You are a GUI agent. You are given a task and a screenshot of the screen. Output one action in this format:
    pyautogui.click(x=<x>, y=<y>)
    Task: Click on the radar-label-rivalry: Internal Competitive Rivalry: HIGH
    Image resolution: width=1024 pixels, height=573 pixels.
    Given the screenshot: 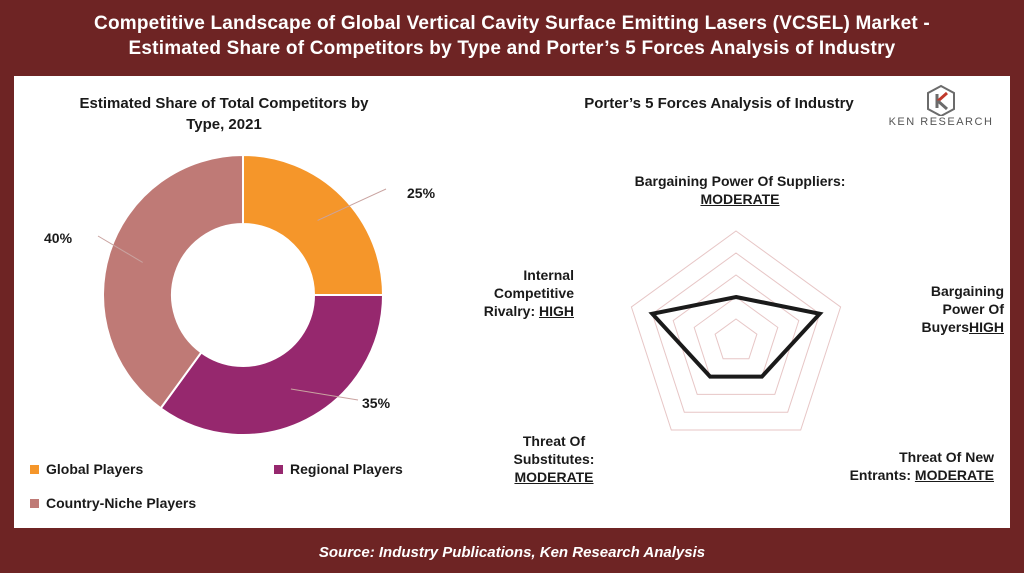 What is the action you would take?
    pyautogui.click(x=528, y=293)
    